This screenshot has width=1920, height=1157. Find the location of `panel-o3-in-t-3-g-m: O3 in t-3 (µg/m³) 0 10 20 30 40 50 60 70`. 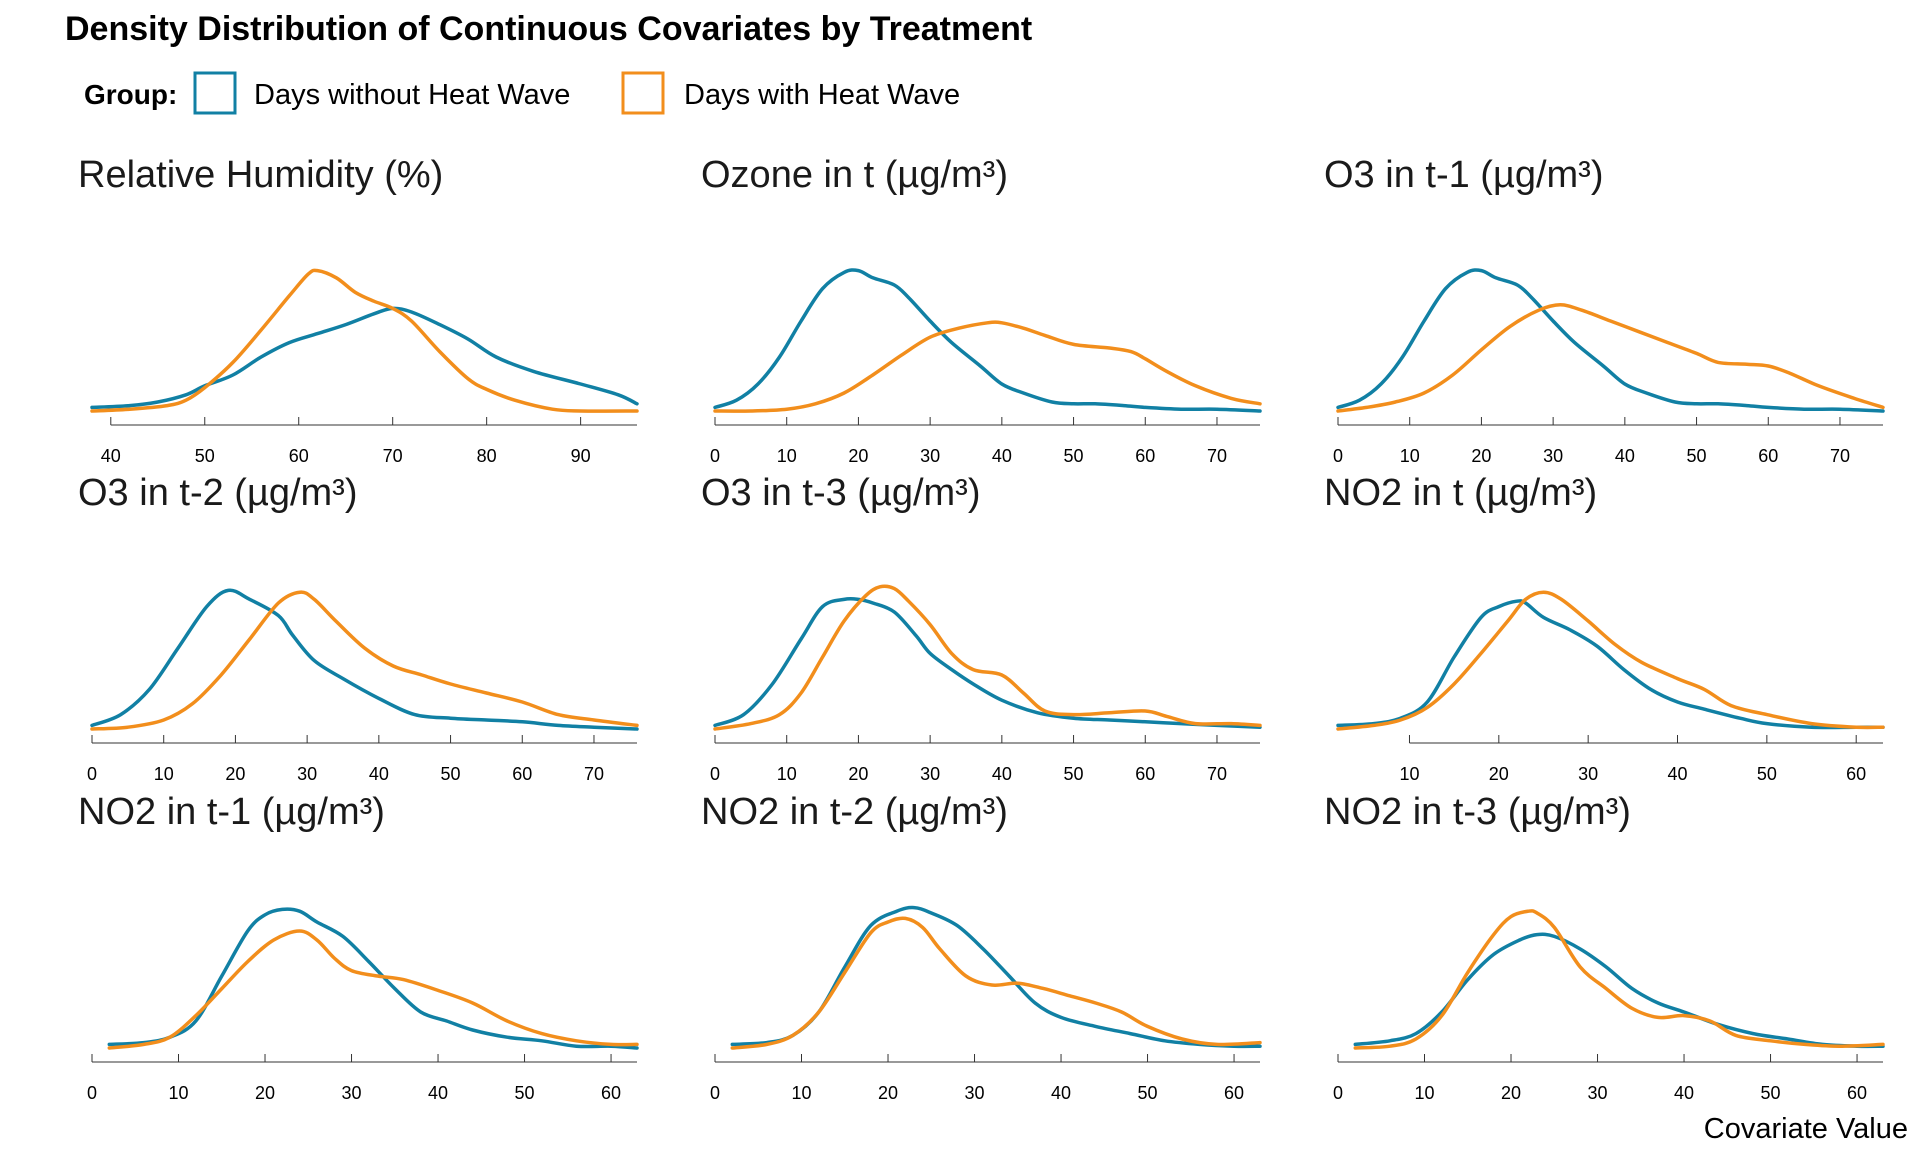

panel-o3-in-t-3-g-m: O3 in t-3 (µg/m³) 0 10 20 30 40 50 60 70 is located at coordinates (981, 628).